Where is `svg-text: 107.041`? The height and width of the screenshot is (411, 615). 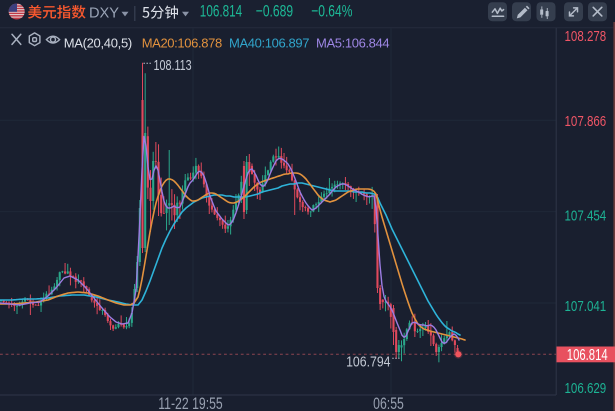 svg-text: 107.041 is located at coordinates (586, 305).